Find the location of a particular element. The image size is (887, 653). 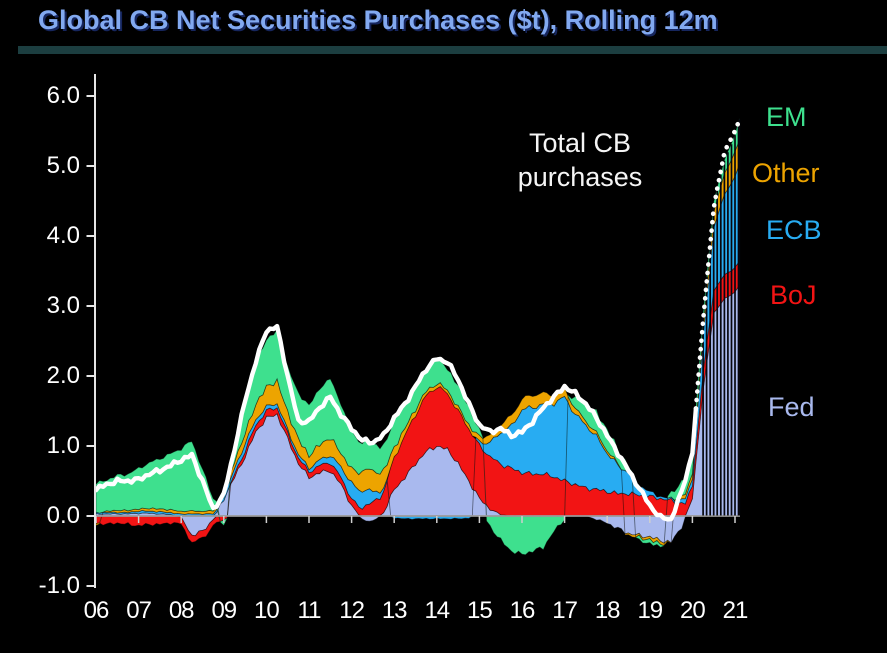

spike-bar-stripes is located at coordinates (721, 317).